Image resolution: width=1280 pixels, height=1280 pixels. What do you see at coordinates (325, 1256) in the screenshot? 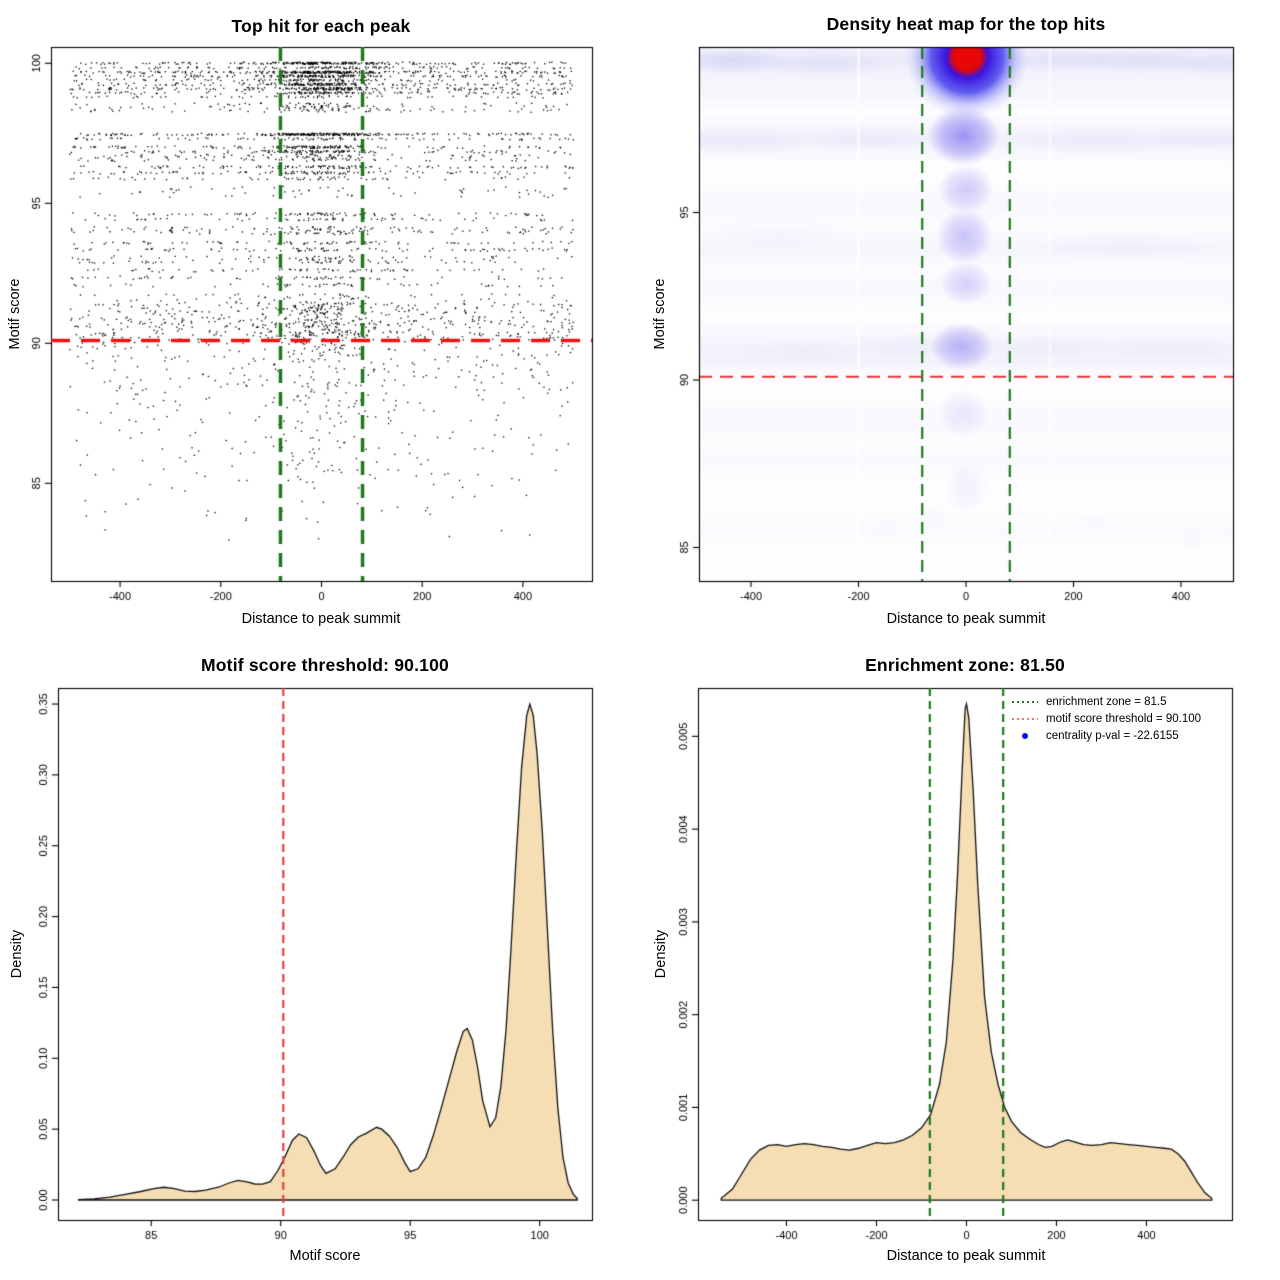
I see `score-density-xlabel: Motif score` at bounding box center [325, 1256].